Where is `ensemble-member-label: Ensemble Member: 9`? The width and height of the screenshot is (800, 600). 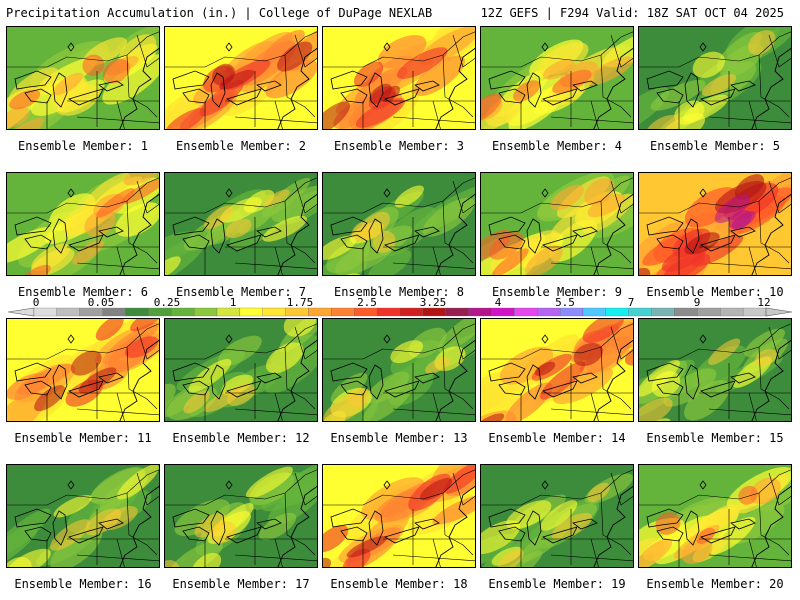
ensemble-member-label: Ensemble Member: 9 is located at coordinates (557, 292).